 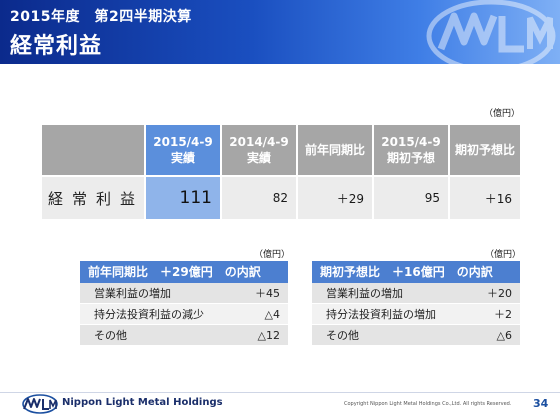 I want to click on breakdown-forecast-title: 期初予想比 ＋16億円 の内訳, so click(x=416, y=272).